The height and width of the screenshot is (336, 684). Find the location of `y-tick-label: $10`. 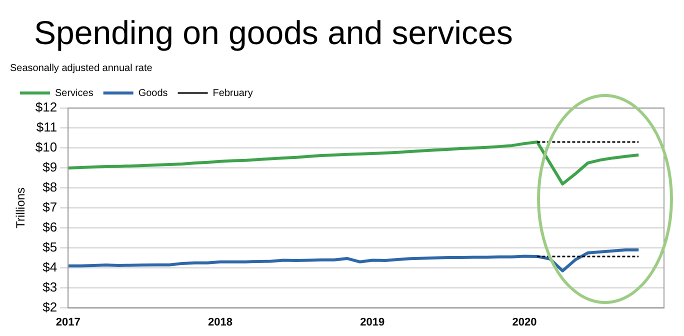

y-tick-label: $10 is located at coordinates (46, 147).